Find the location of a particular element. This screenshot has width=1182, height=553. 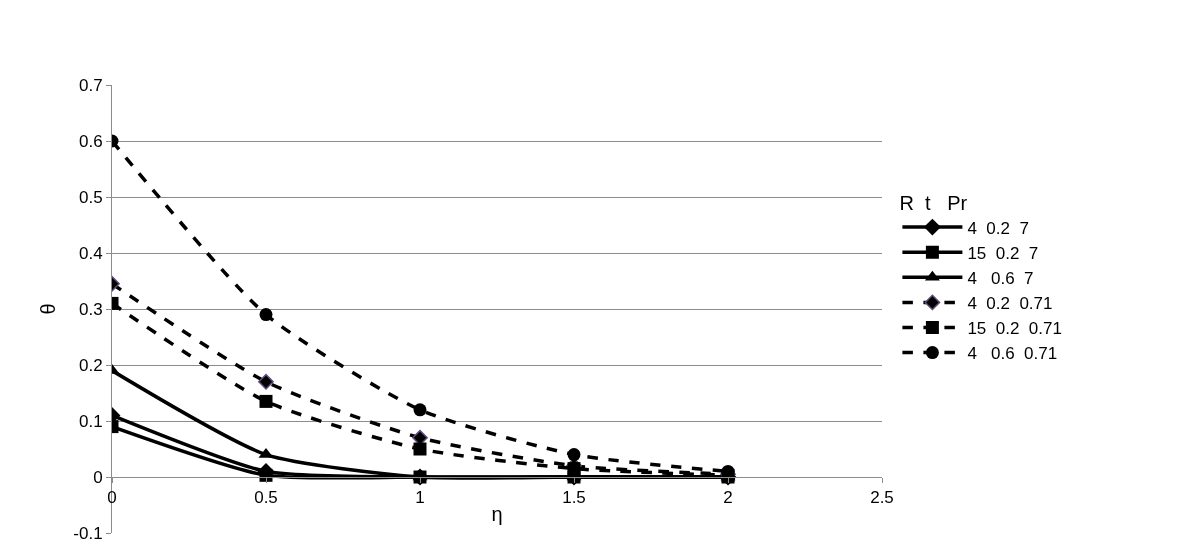

legend-title: R t Pr is located at coordinates (933, 202).